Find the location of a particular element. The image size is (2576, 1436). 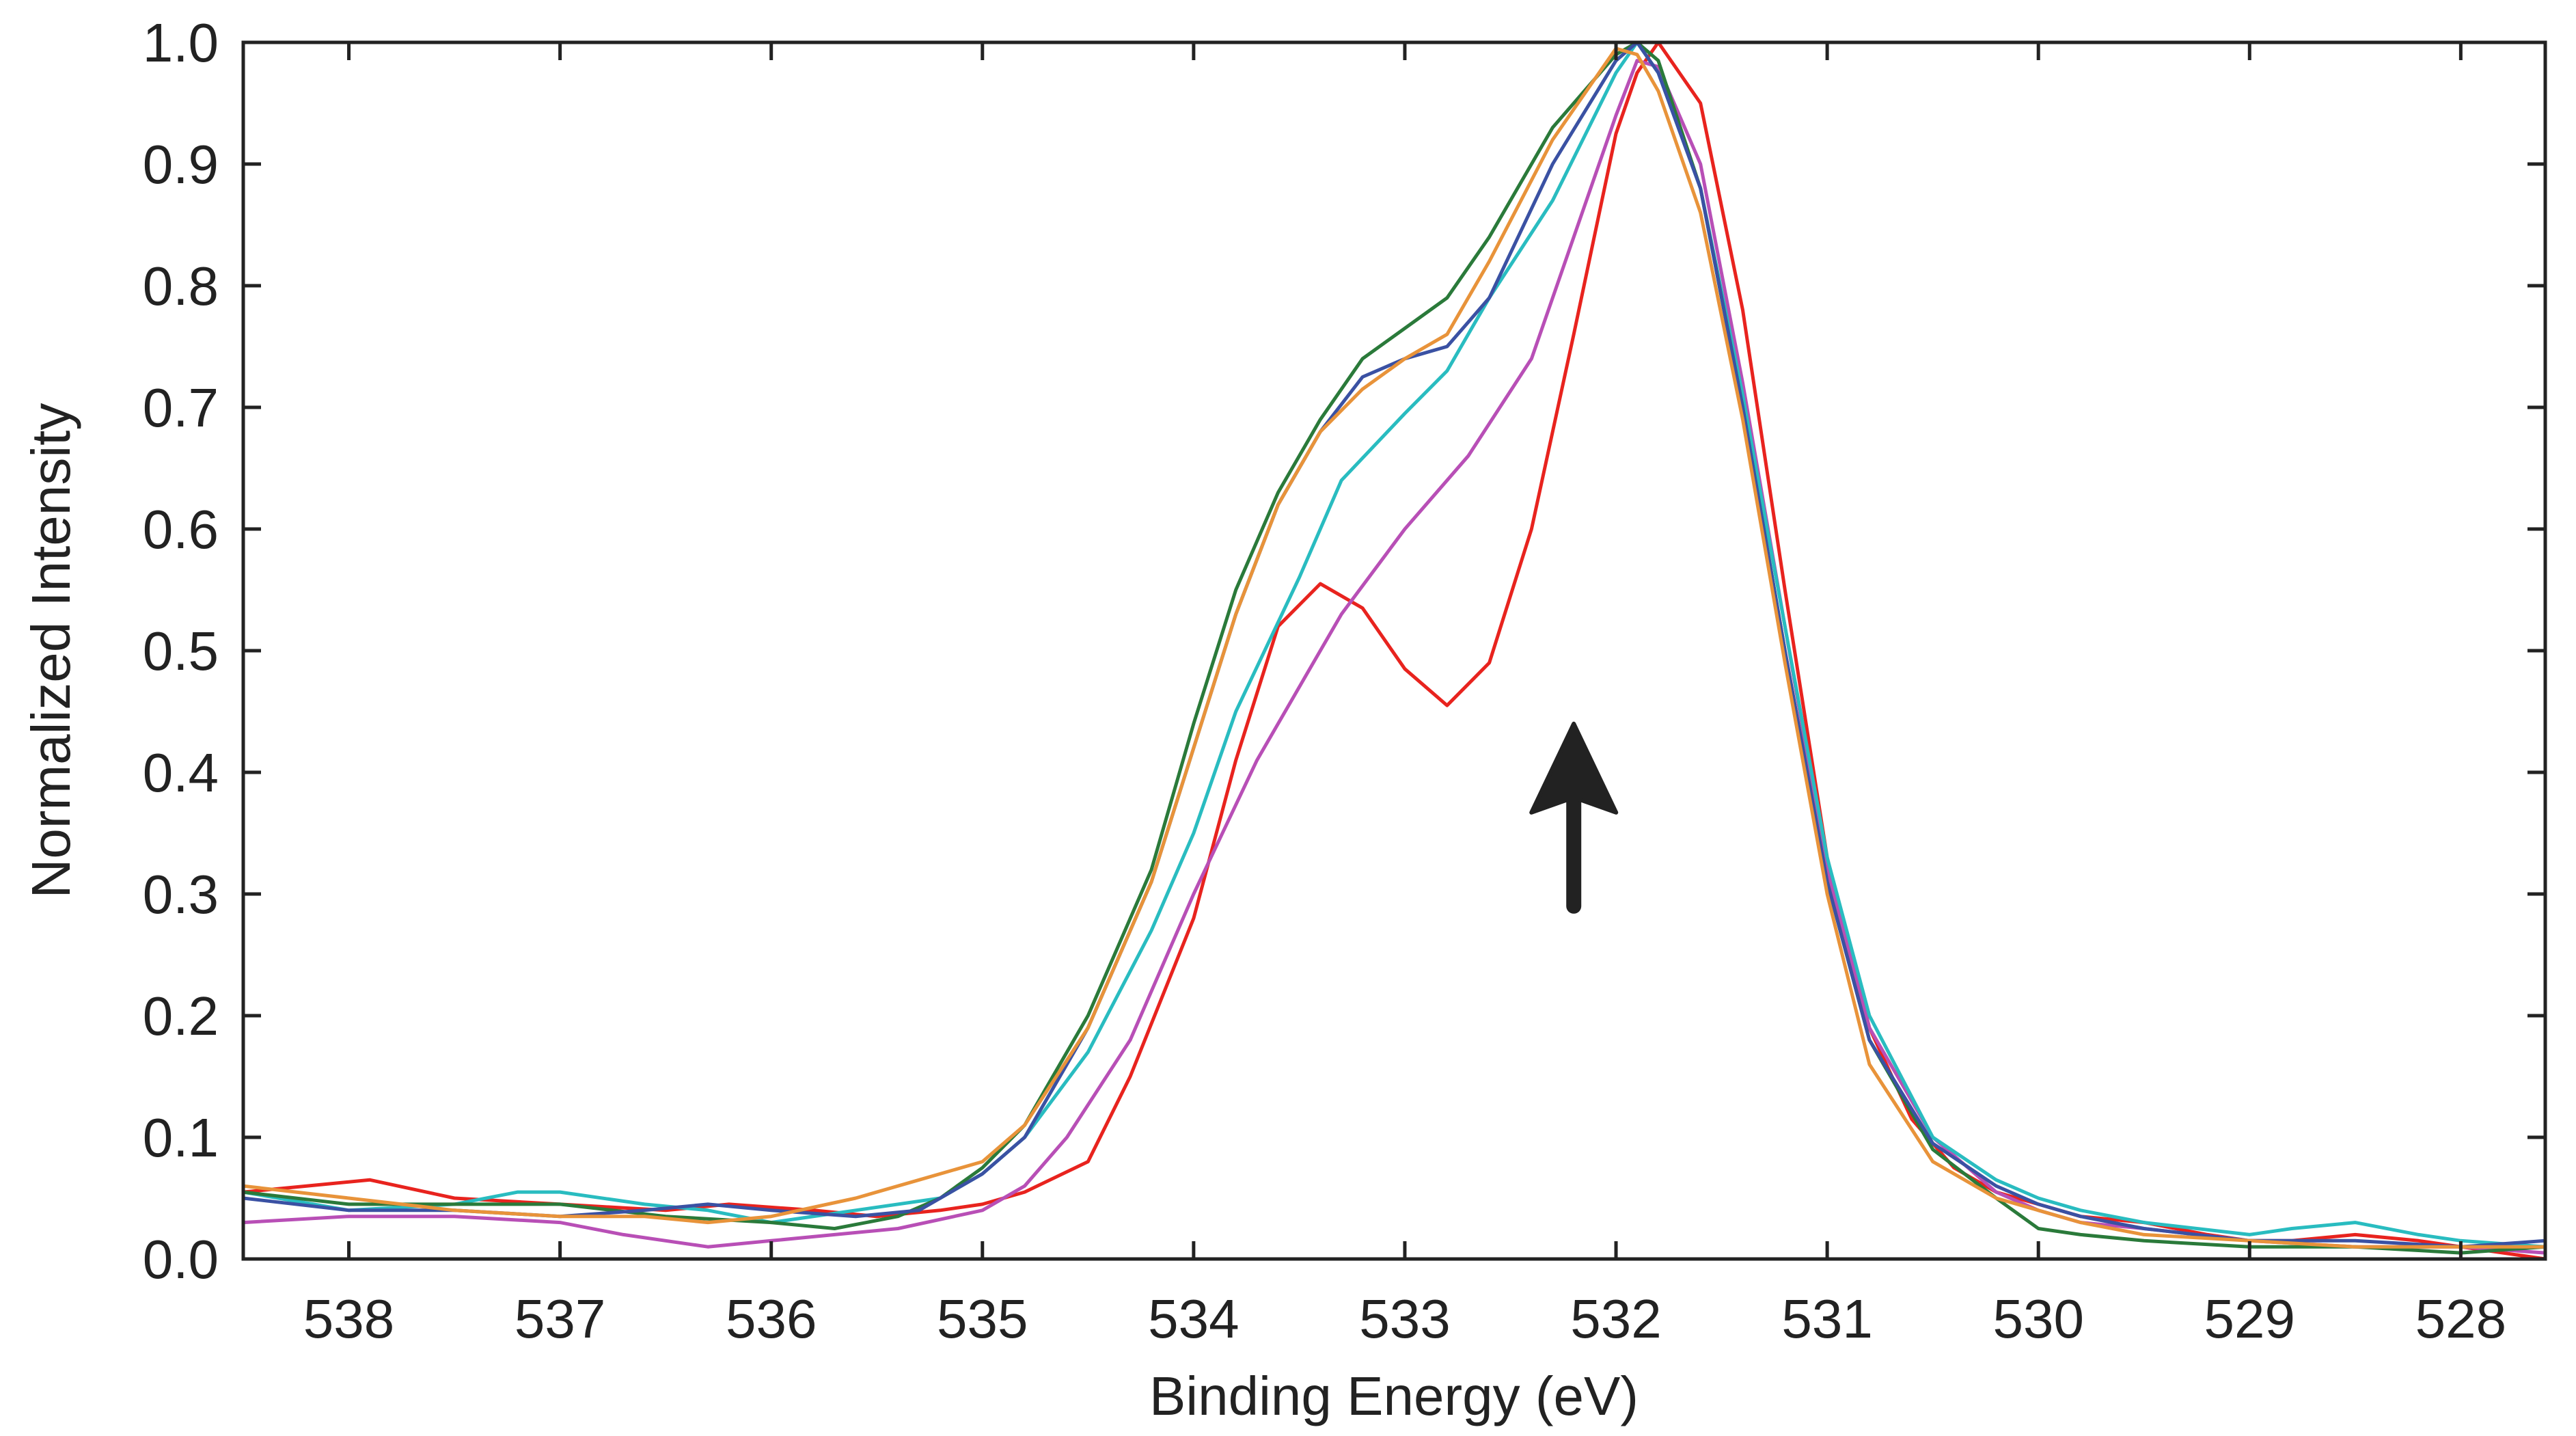

y-tick-label: 0.8 is located at coordinates (181, 286).